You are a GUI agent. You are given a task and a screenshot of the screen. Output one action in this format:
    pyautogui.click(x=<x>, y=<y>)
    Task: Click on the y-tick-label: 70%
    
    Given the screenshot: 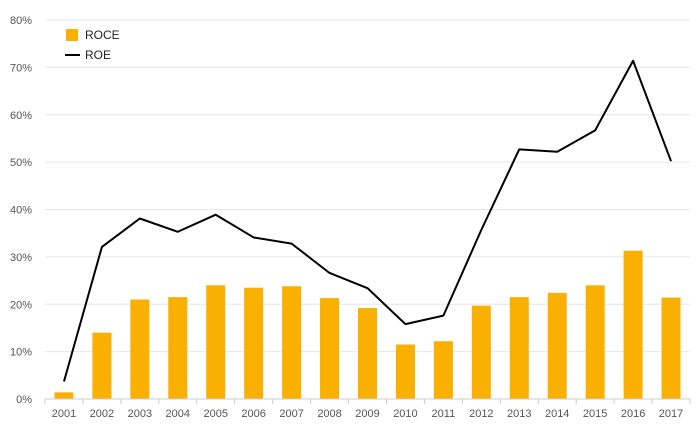 What is the action you would take?
    pyautogui.click(x=21, y=68)
    